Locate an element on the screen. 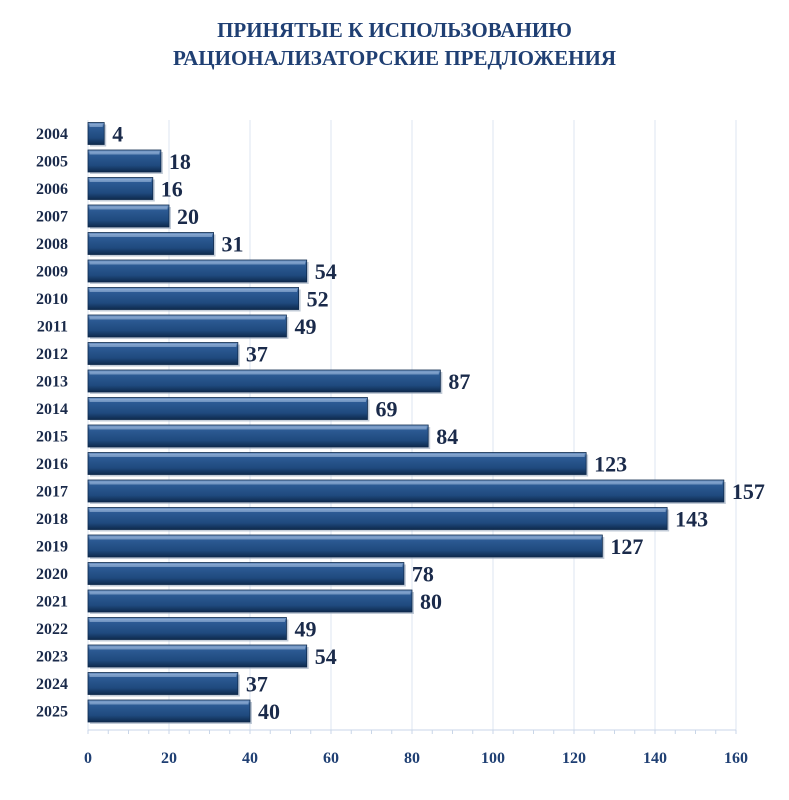 This screenshot has width=789, height=800. y-tick-label: 2013 is located at coordinates (52, 382).